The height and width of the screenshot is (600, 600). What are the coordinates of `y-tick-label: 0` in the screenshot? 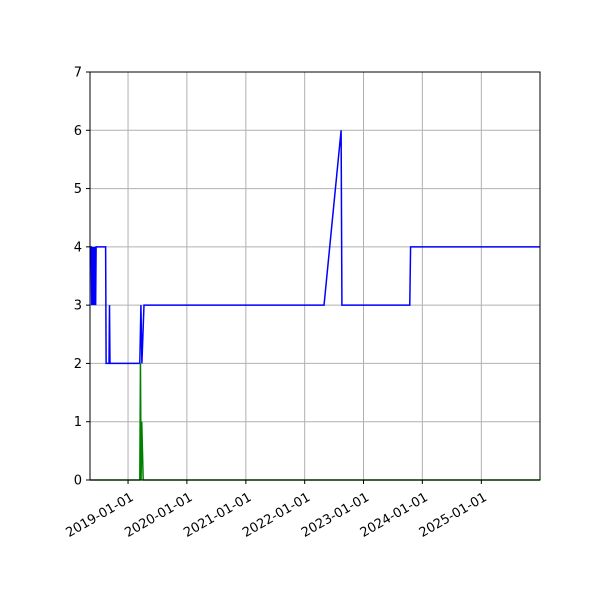 It's located at (78, 481).